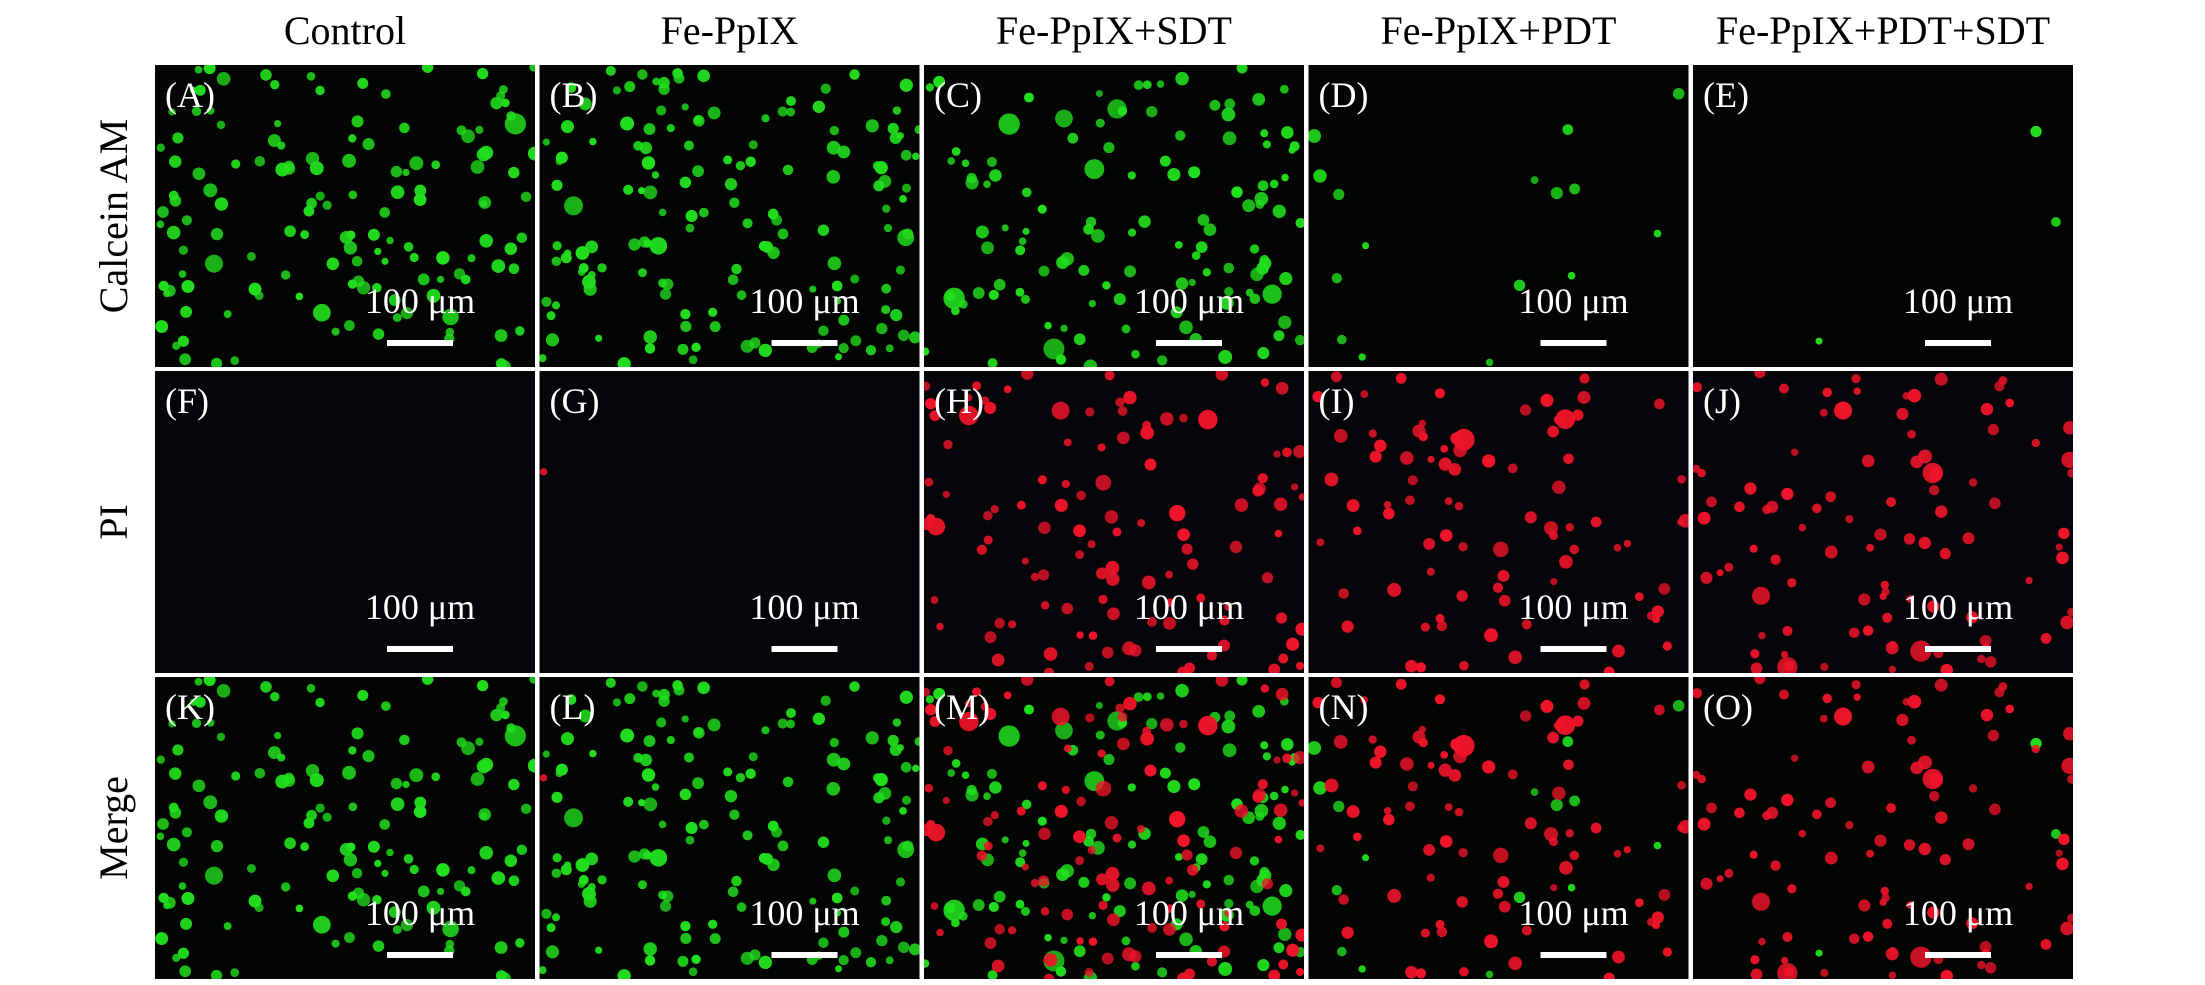 The width and height of the screenshot is (2205, 985). Describe the element at coordinates (345, 216) in the screenshot. I see `panel-background` at that location.